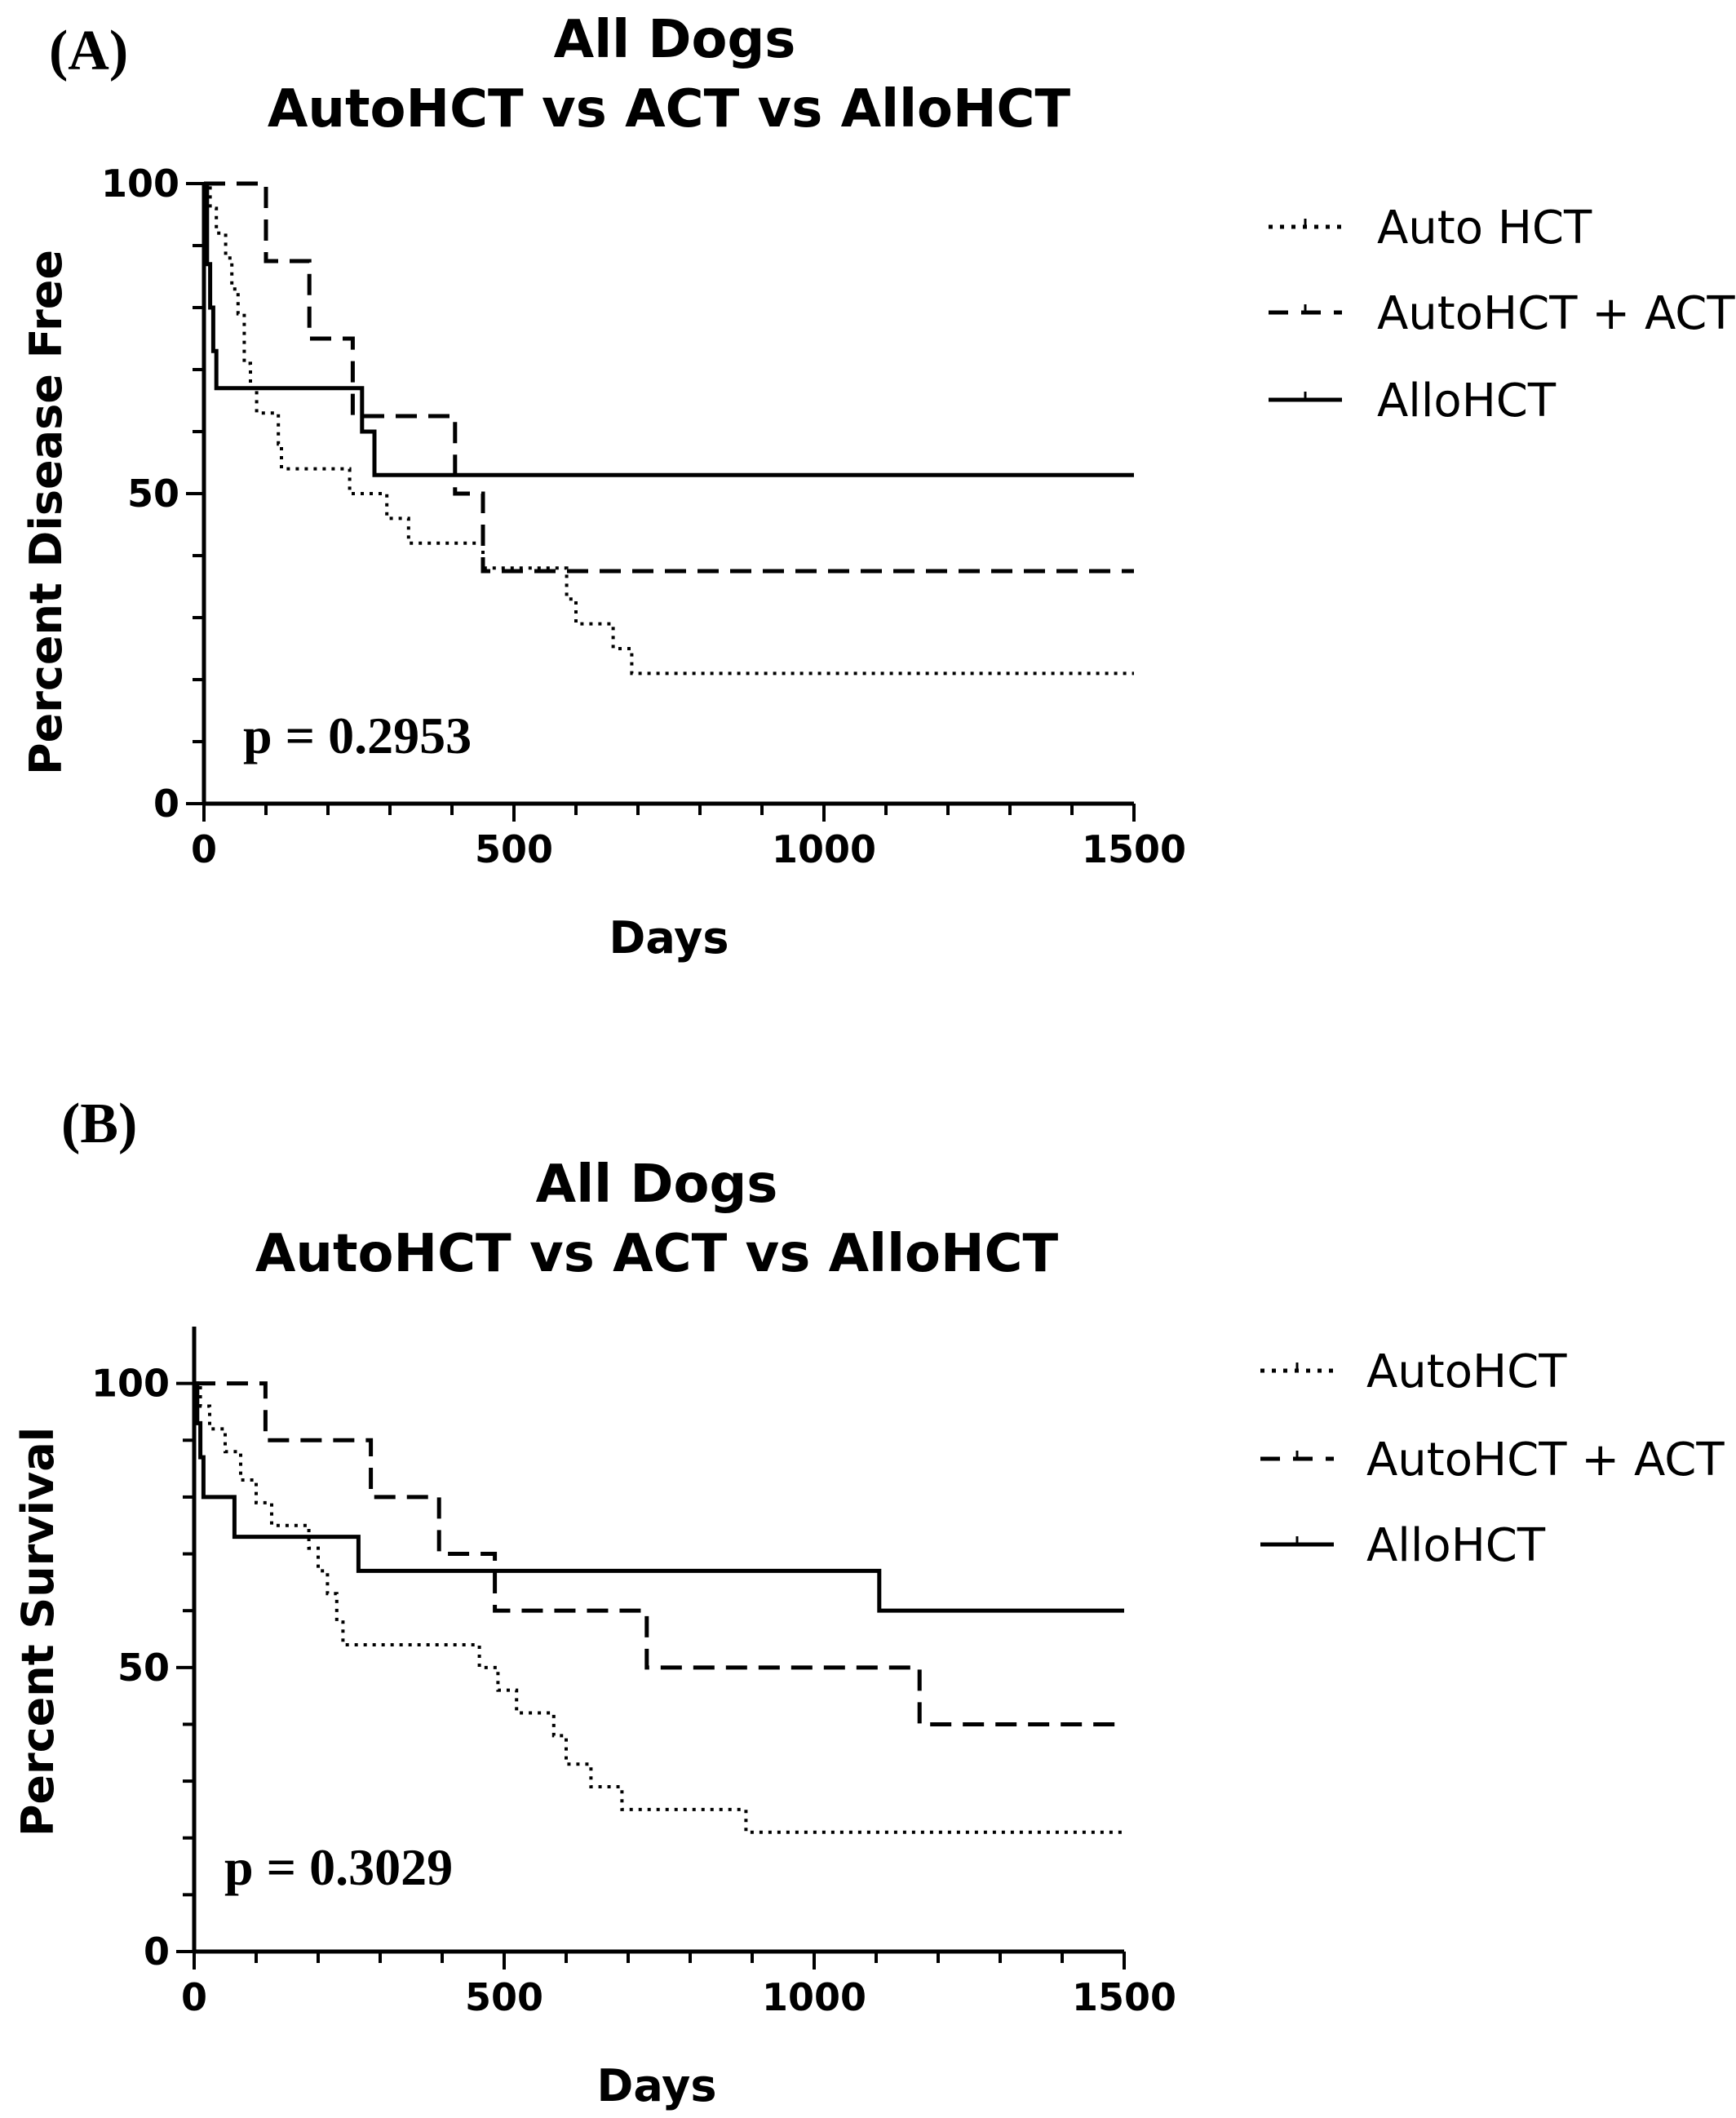 The image size is (1736, 2118). Describe the element at coordinates (1466, 1371) in the screenshot. I see `legend-label-1: AutoHCT` at that location.